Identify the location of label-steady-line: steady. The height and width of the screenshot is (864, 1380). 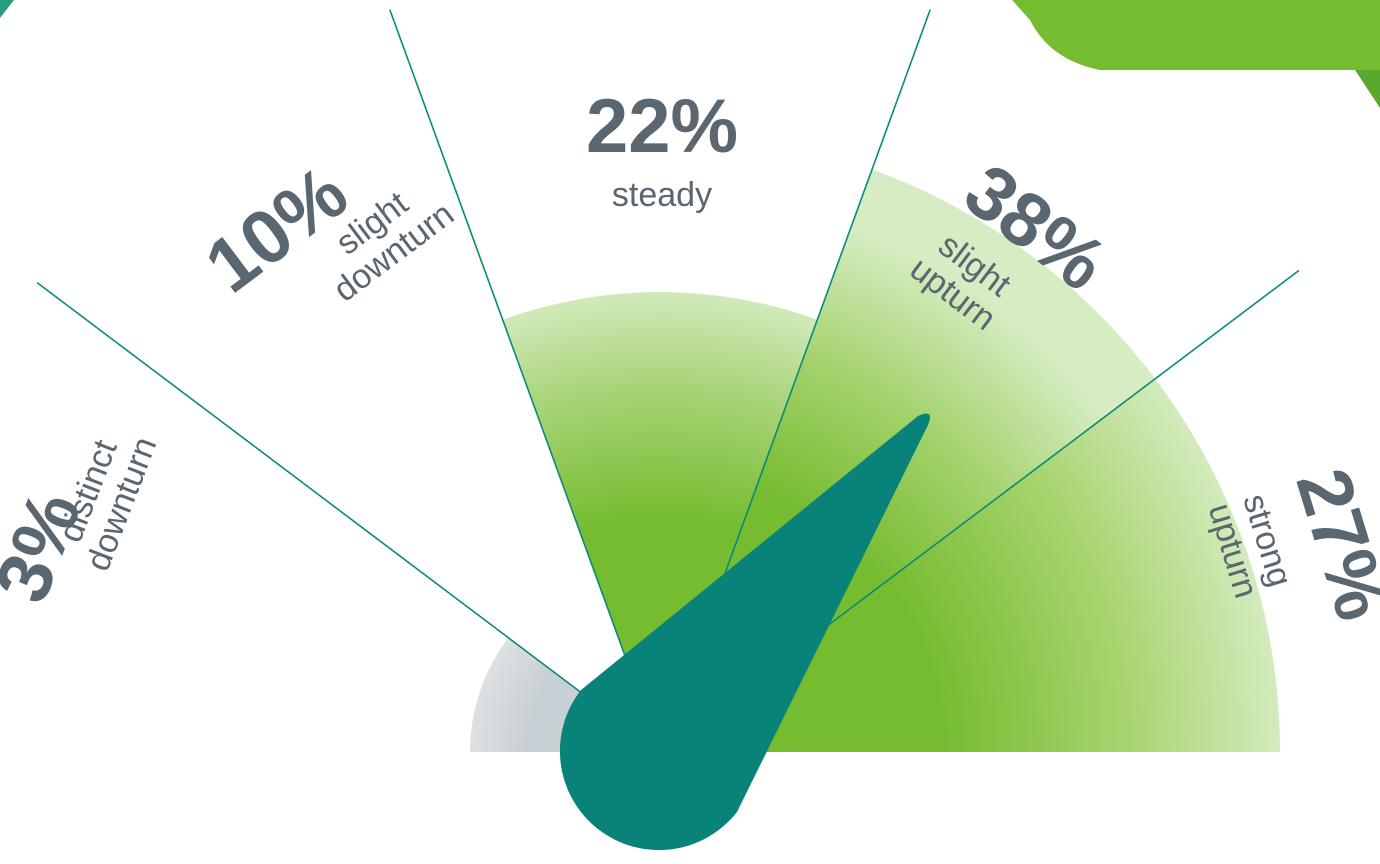
(662, 195).